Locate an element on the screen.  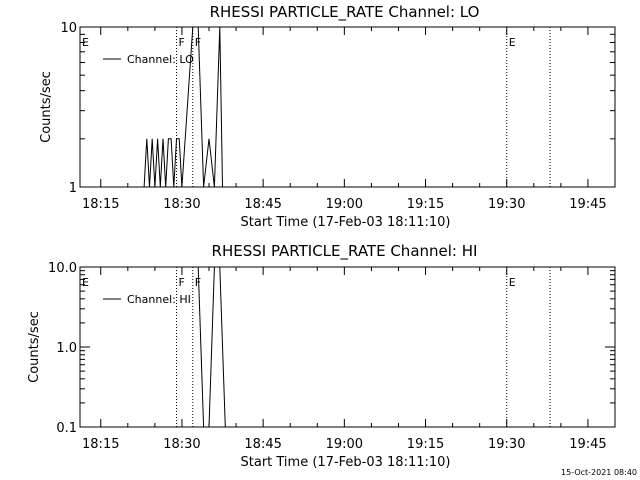
y-tick-label: 0.1 is located at coordinates (66, 428).